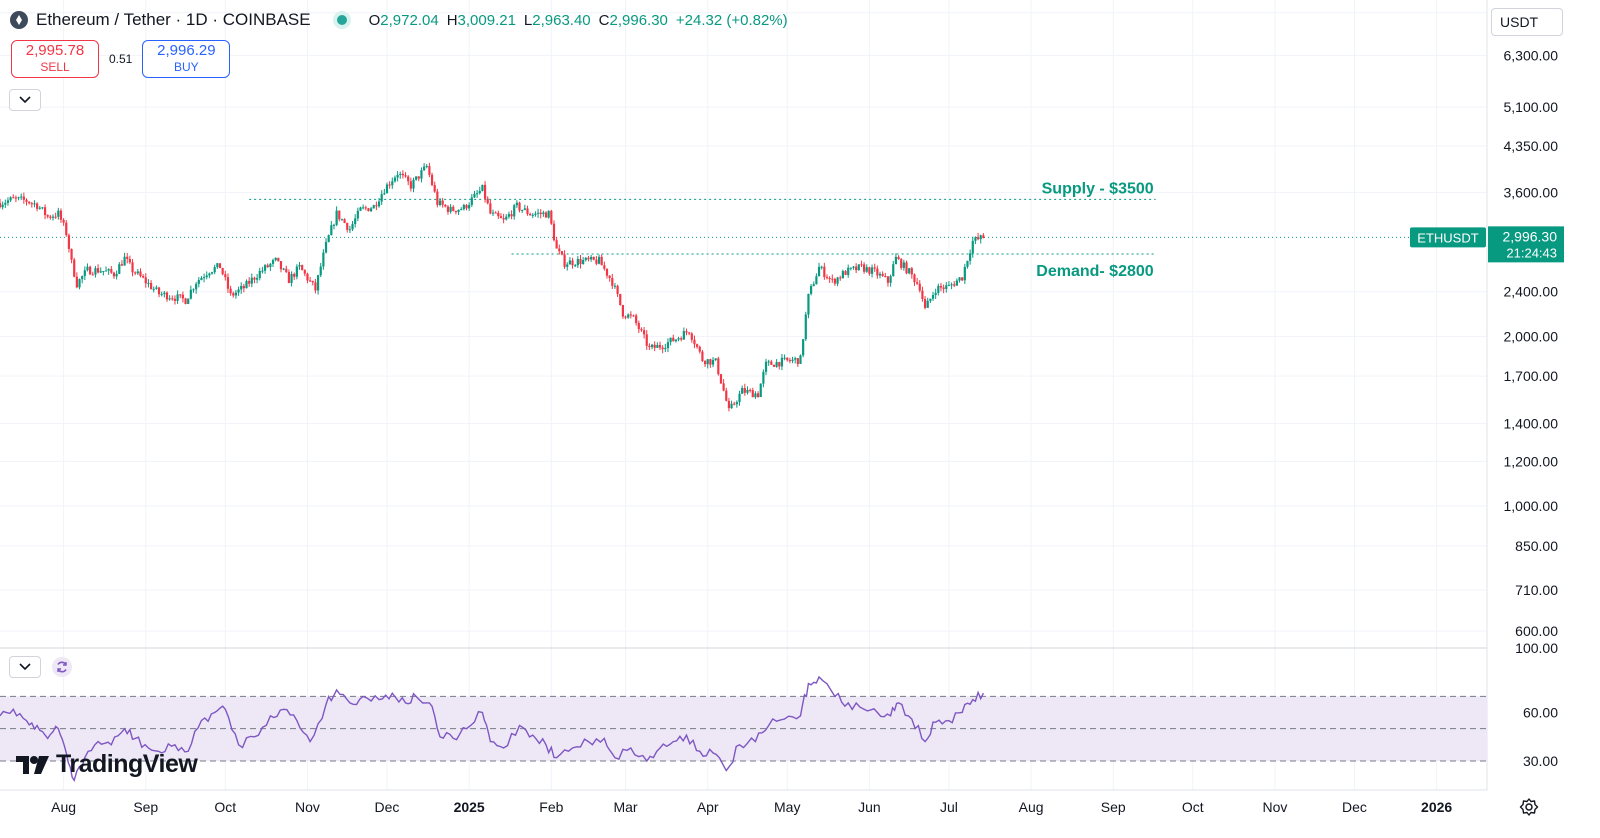  What do you see at coordinates (55, 59) in the screenshot?
I see `sell-button: 2,995.78 SELL` at bounding box center [55, 59].